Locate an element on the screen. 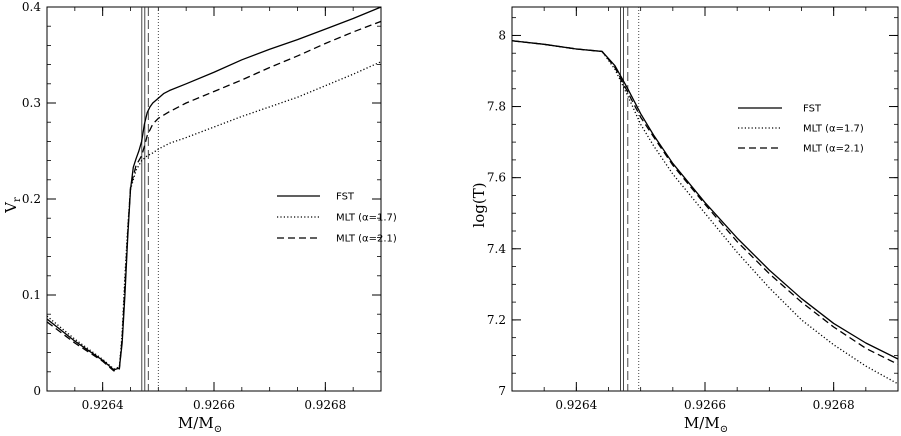  y-tick-label: 7 is located at coordinates (502, 391).